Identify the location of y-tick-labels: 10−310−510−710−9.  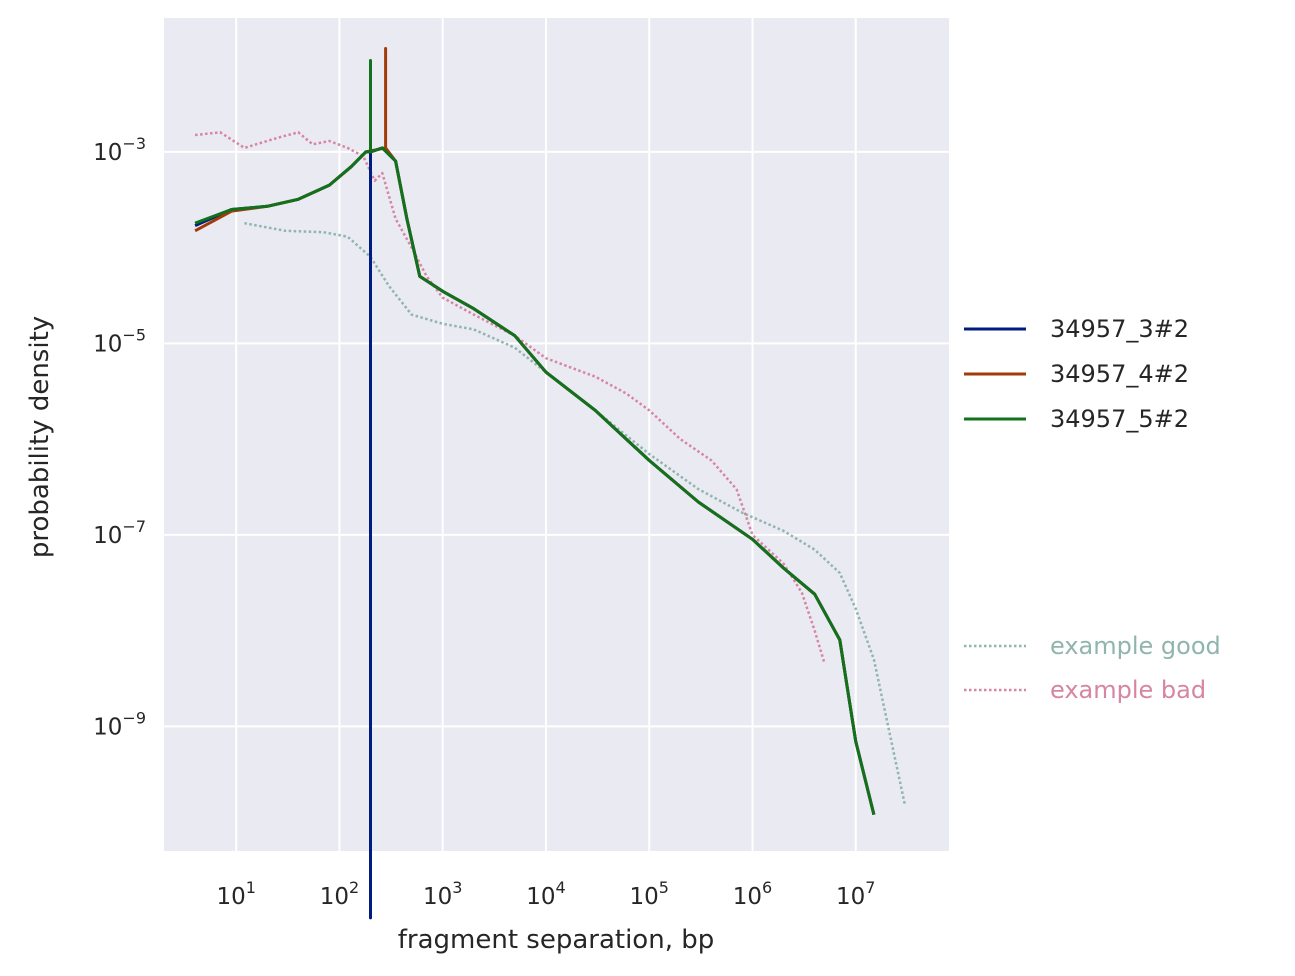
(119, 437).